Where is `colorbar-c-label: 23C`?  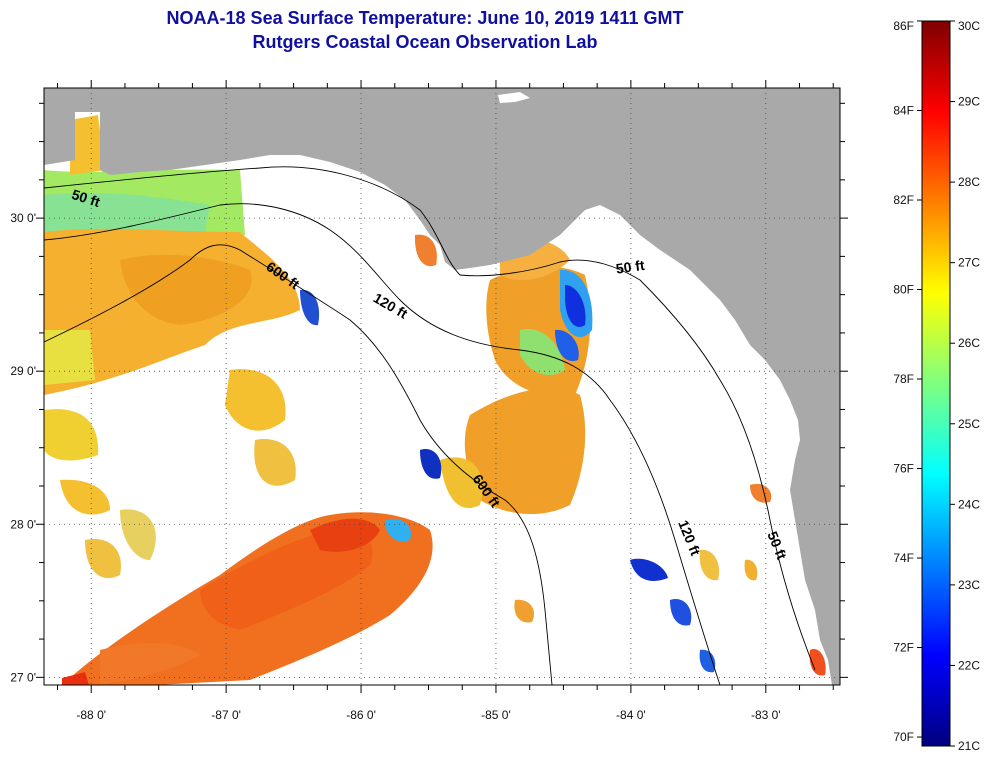 colorbar-c-label: 23C is located at coordinates (969, 585).